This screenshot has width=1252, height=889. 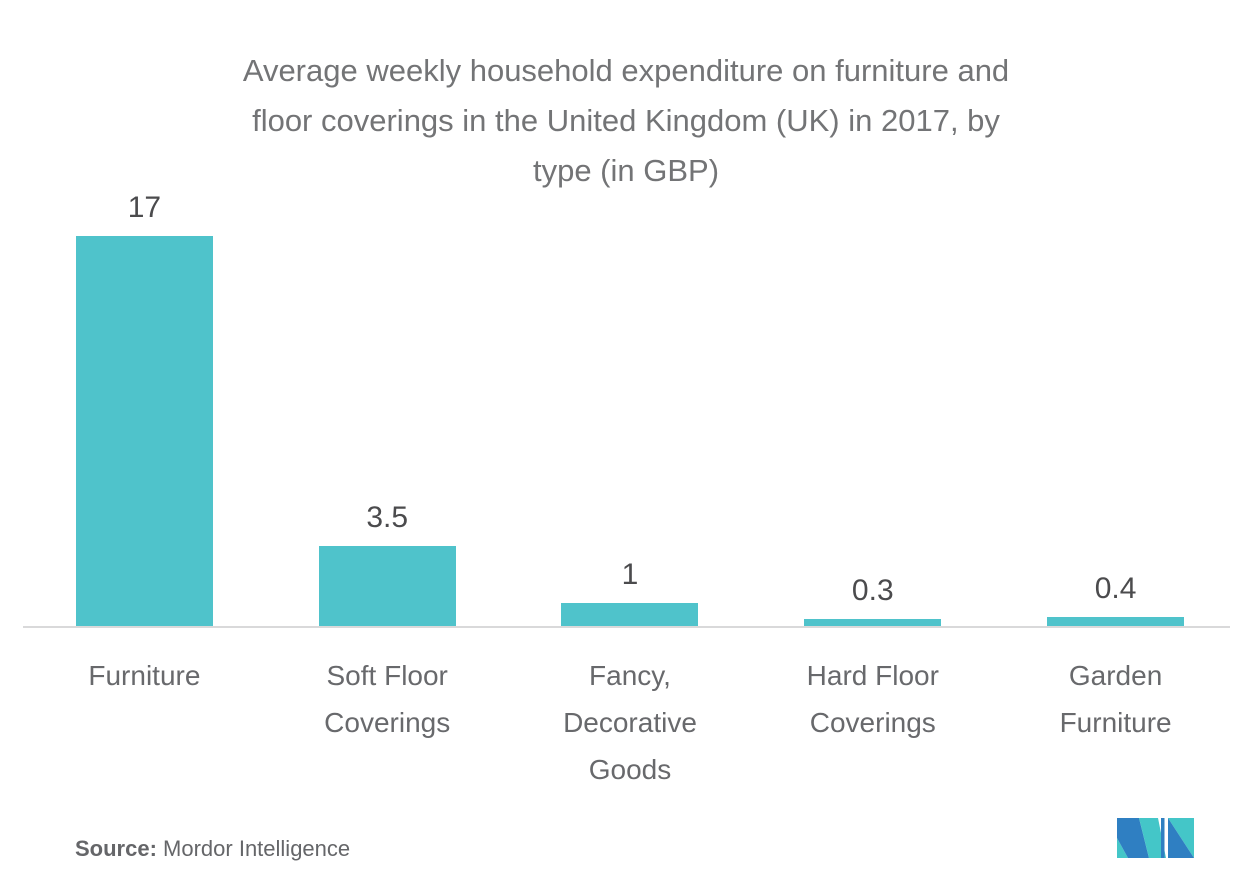 I want to click on logo-blue-stripe-shape, so click(x=1133, y=838).